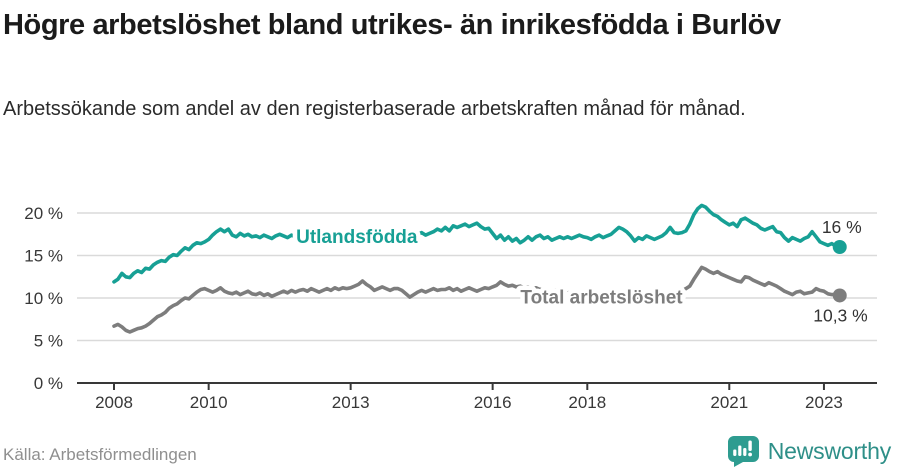 The width and height of the screenshot is (900, 474). What do you see at coordinates (48, 383) in the screenshot?
I see `y-tick-label: 0 %` at bounding box center [48, 383].